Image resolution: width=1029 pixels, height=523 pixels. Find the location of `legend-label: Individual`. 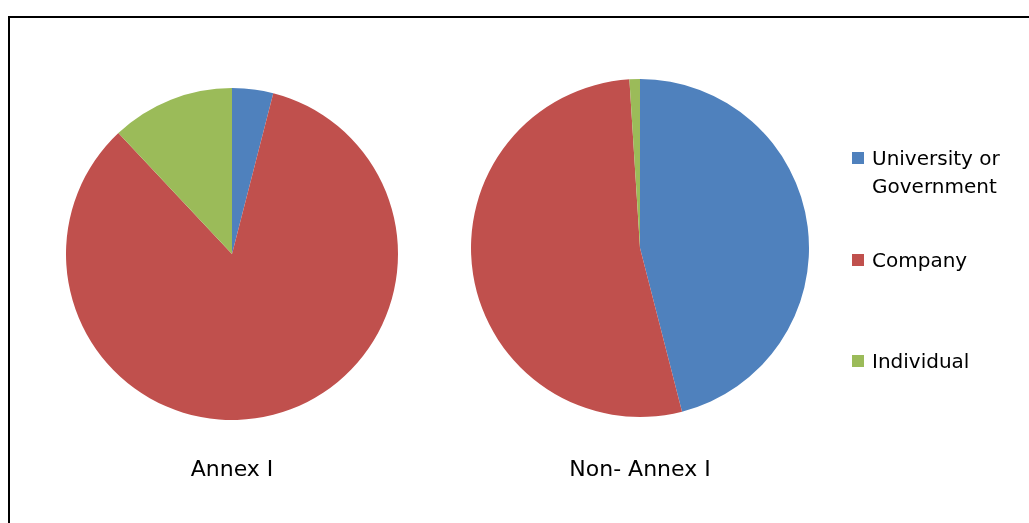

legend-label: Individual is located at coordinates (921, 361).